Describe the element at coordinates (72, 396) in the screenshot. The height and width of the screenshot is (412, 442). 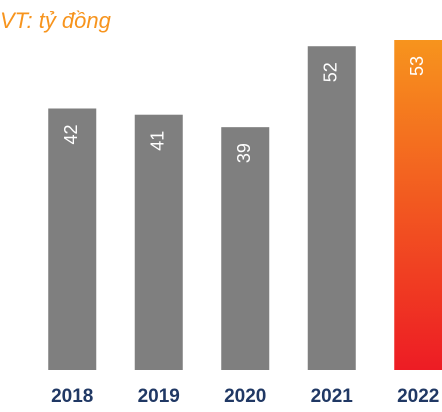
I see `x-tick-label: 2018` at that location.